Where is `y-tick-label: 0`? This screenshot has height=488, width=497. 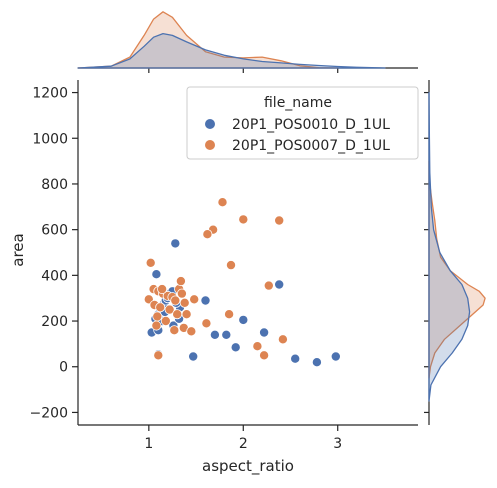
y-tick-label: 0 is located at coordinates (63, 368).